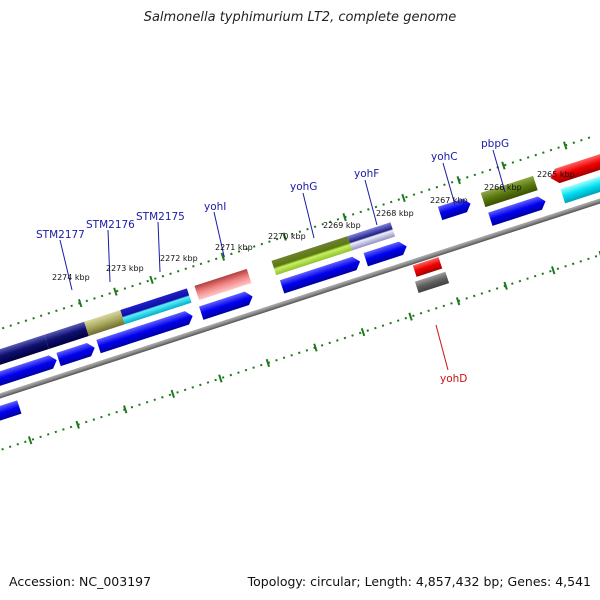 The width and height of the screenshot is (600, 600). I want to click on gene-yohD-red, so click(427, 267).